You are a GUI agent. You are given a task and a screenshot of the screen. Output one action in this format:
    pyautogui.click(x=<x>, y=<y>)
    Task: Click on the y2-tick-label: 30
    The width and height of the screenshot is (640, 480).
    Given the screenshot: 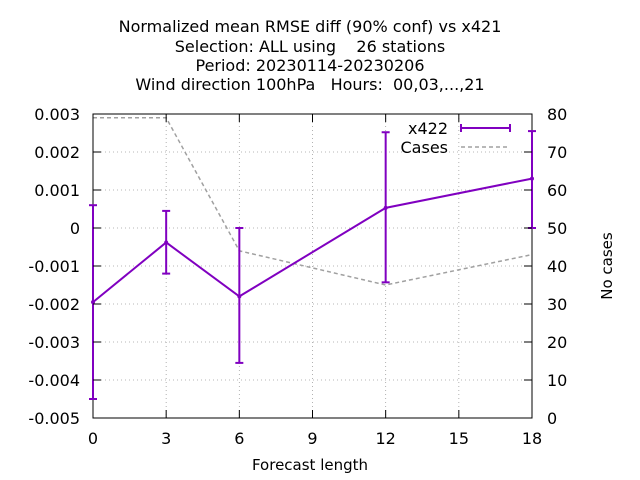 What is the action you would take?
    pyautogui.click(x=557, y=304)
    